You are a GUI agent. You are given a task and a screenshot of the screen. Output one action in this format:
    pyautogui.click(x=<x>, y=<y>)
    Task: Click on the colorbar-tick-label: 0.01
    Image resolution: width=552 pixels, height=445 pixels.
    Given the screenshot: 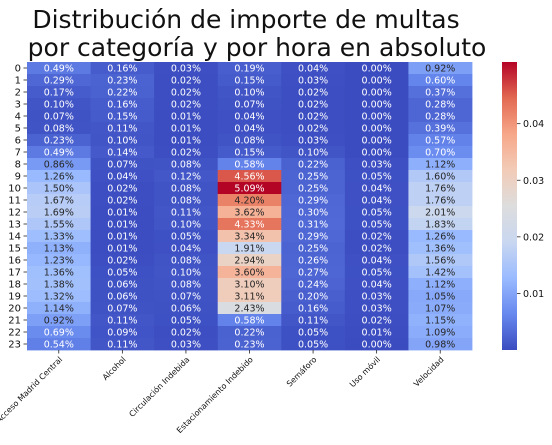 What is the action you would take?
    pyautogui.click(x=533, y=294)
    